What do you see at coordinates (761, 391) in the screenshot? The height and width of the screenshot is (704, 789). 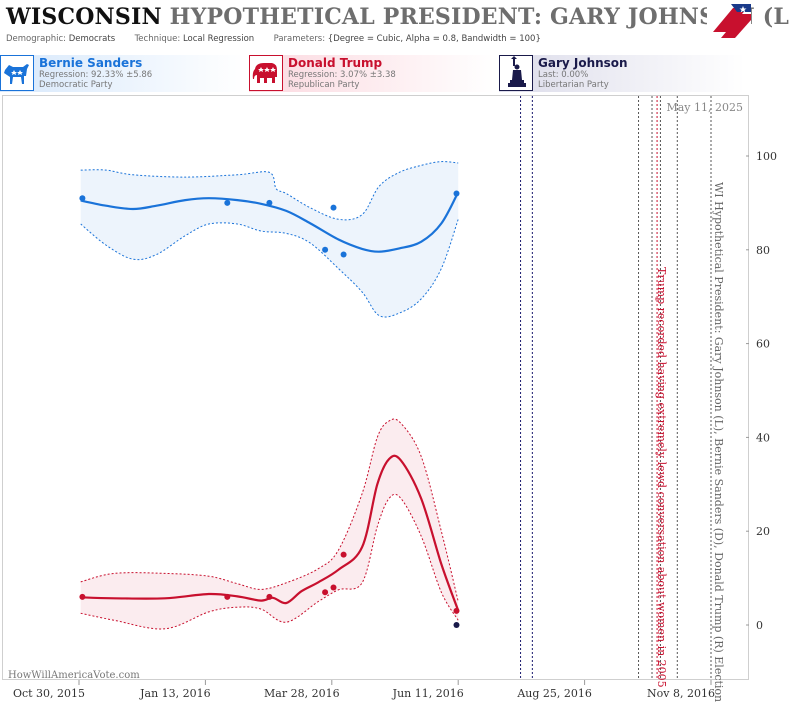 I see `y-axis: 0 20 40 60 80 100` at bounding box center [761, 391].